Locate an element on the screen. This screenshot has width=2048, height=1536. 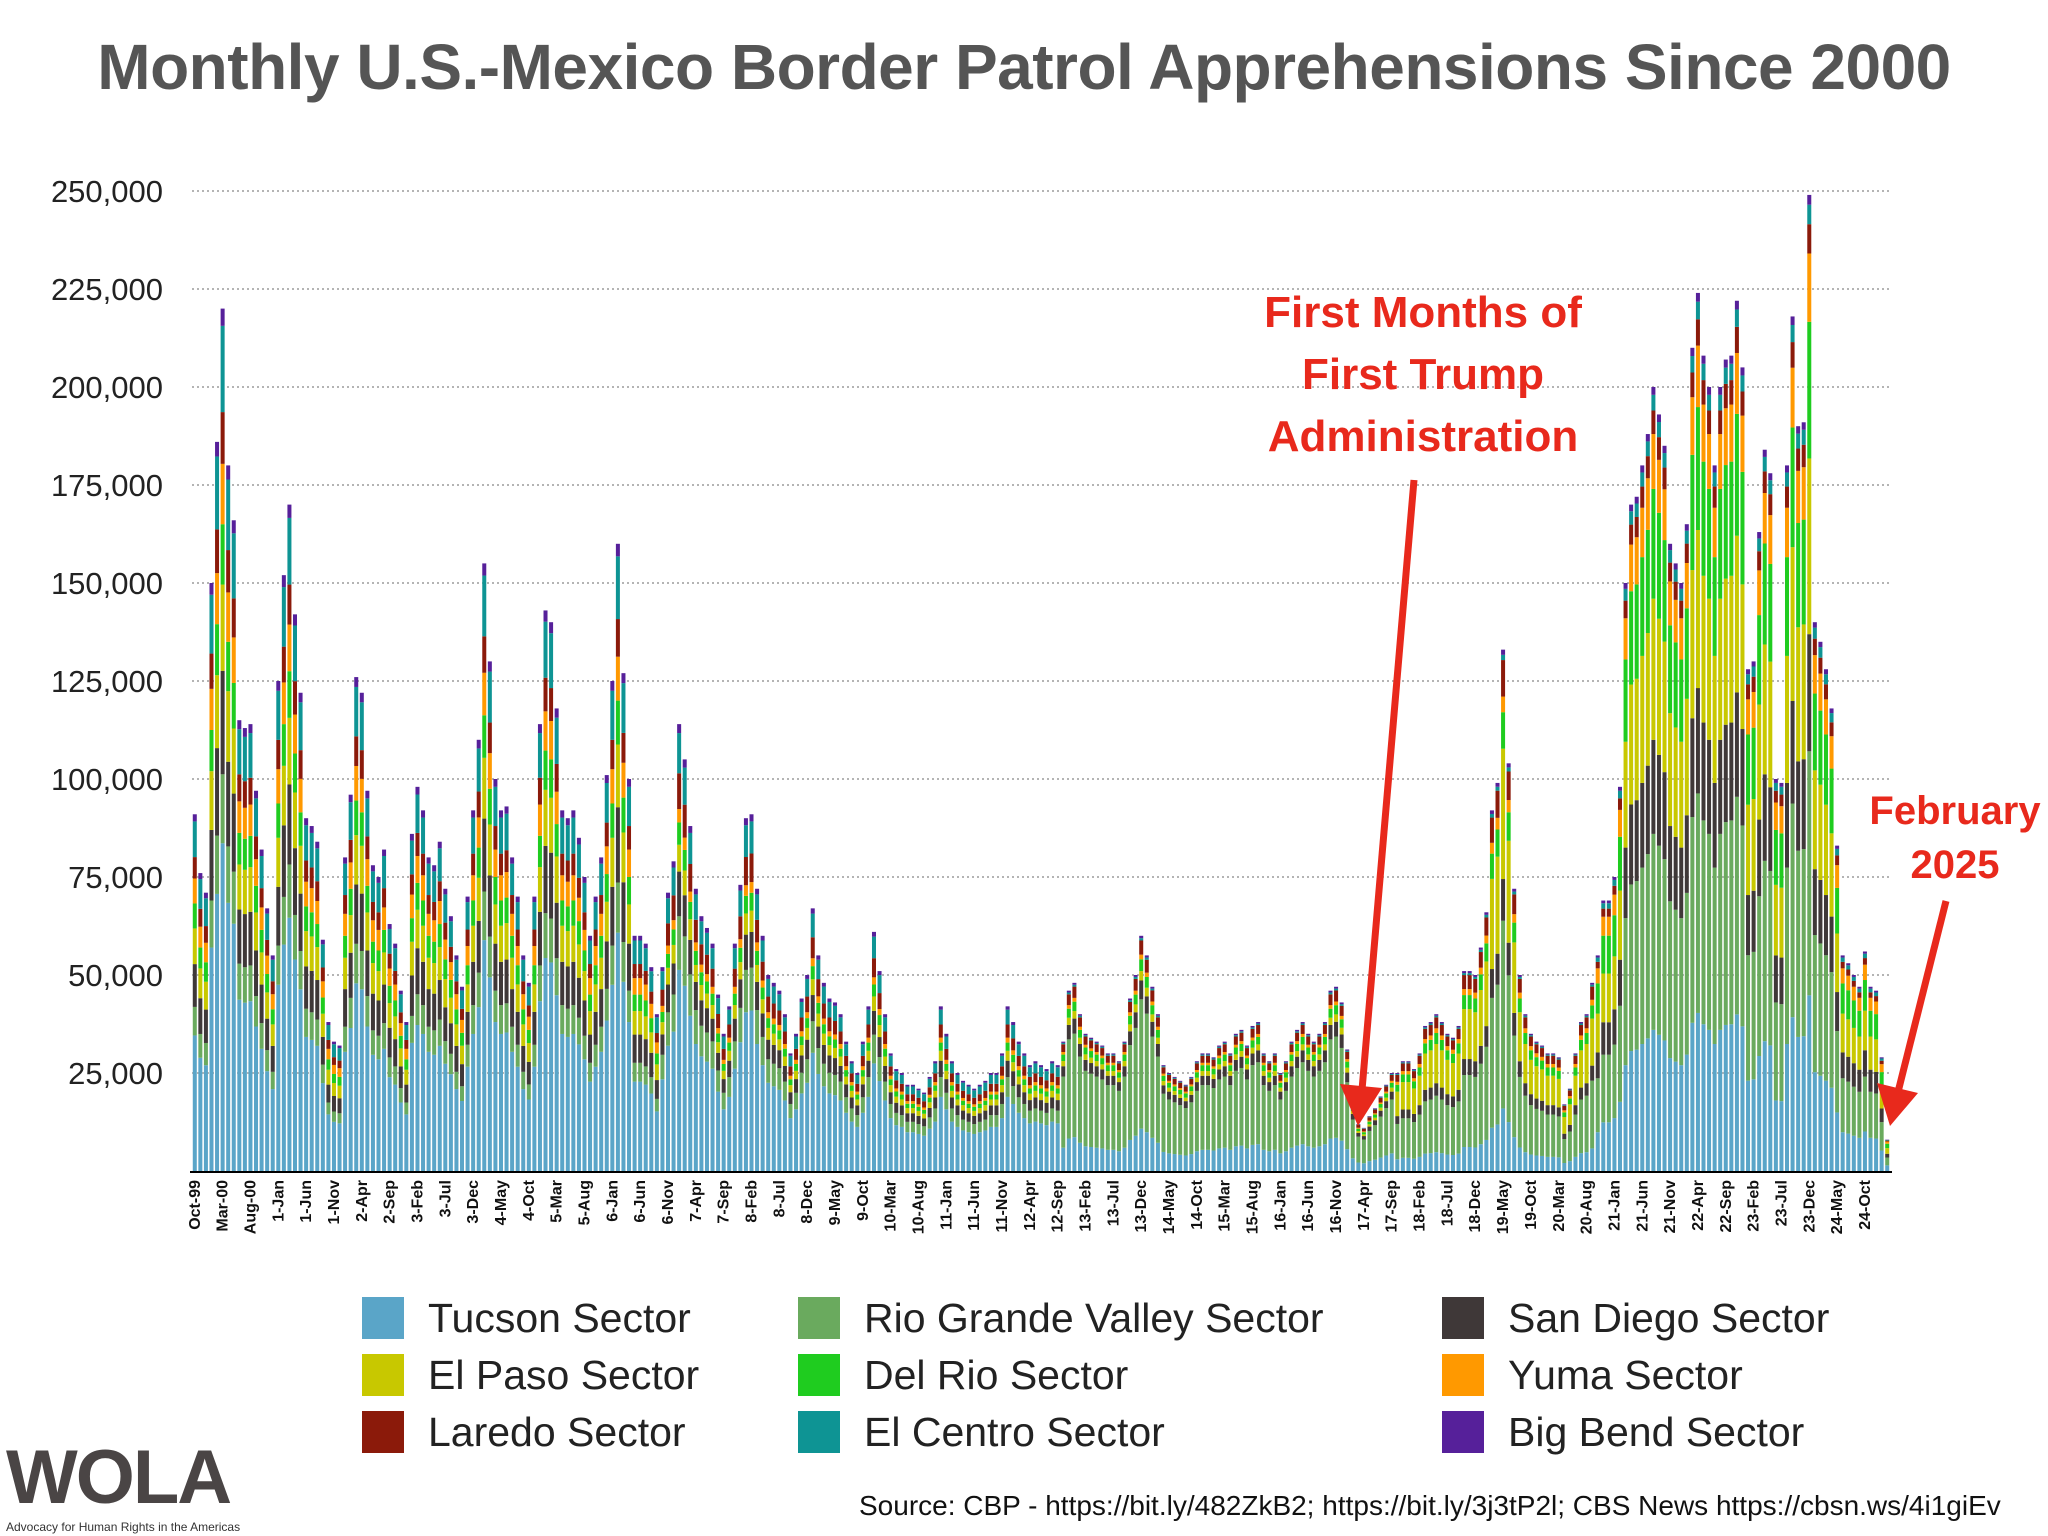
legend-item: Del Rio Sector is located at coordinates (963, 1375).